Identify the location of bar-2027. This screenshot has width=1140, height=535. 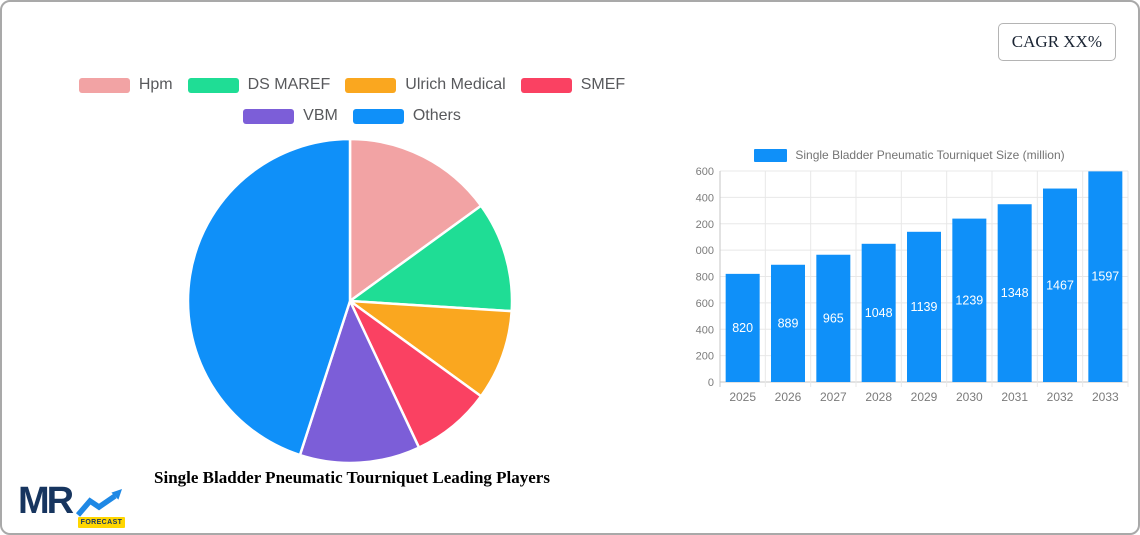
(833, 318).